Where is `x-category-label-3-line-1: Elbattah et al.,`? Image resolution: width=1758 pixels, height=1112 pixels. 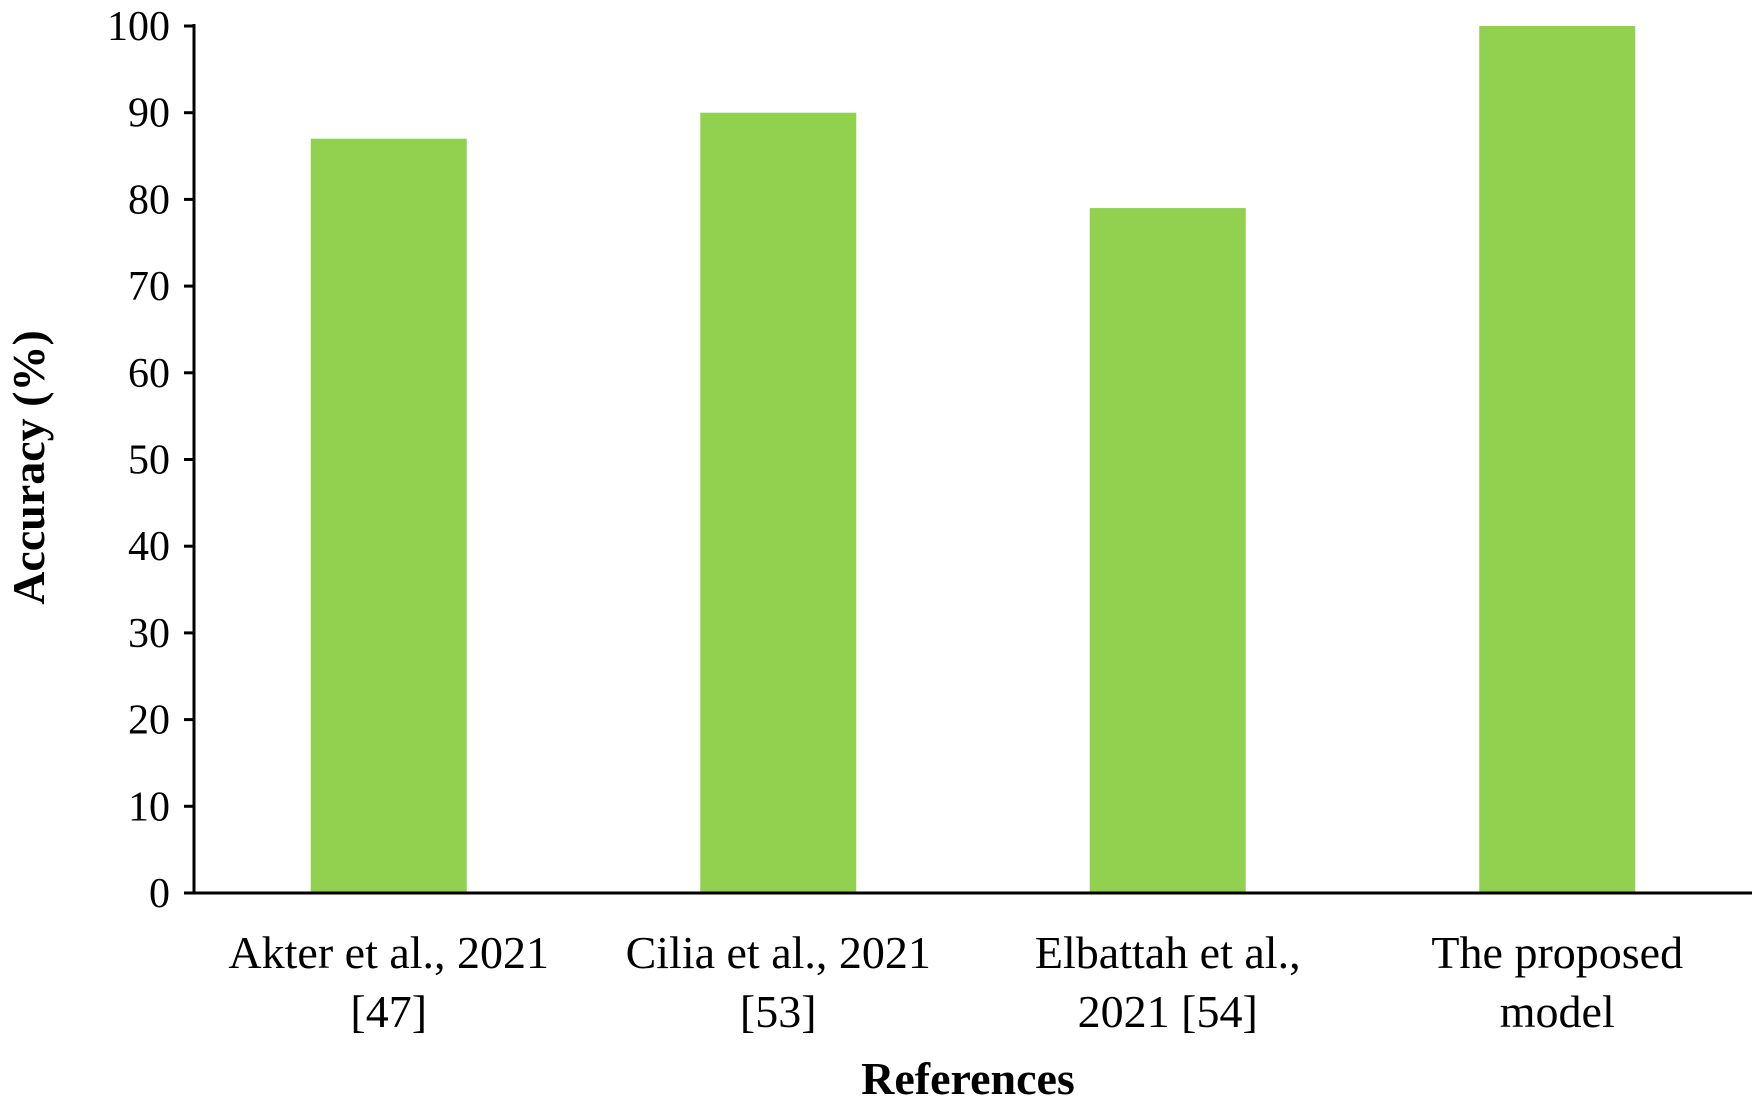 x-category-label-3-line-1: Elbattah et al., is located at coordinates (1168, 952).